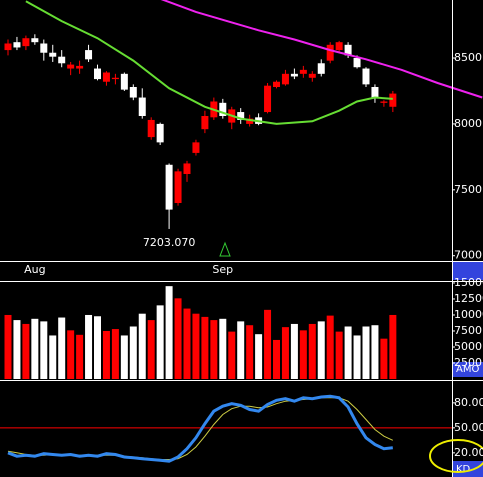 The image size is (483, 477). What do you see at coordinates (468, 330) in the screenshot?
I see `y-tick-label: 7500` at bounding box center [468, 330].